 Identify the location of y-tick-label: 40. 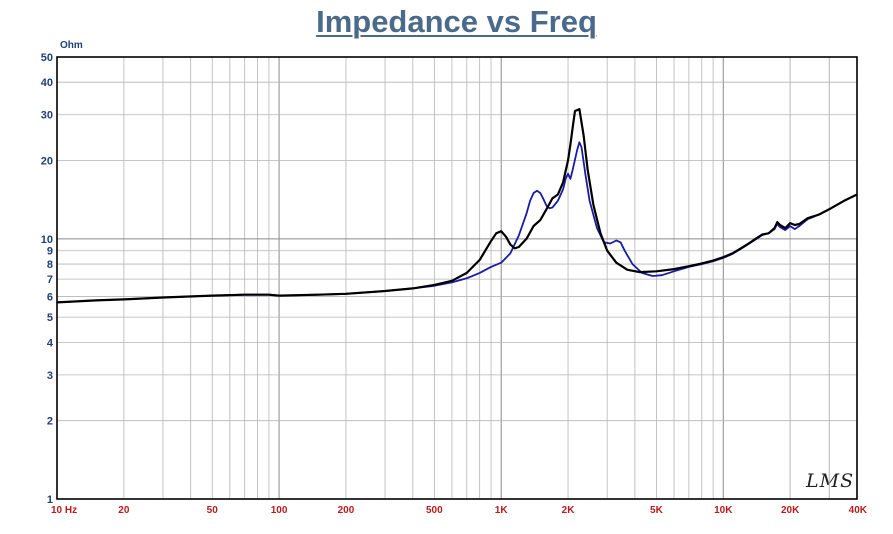
(47, 83).